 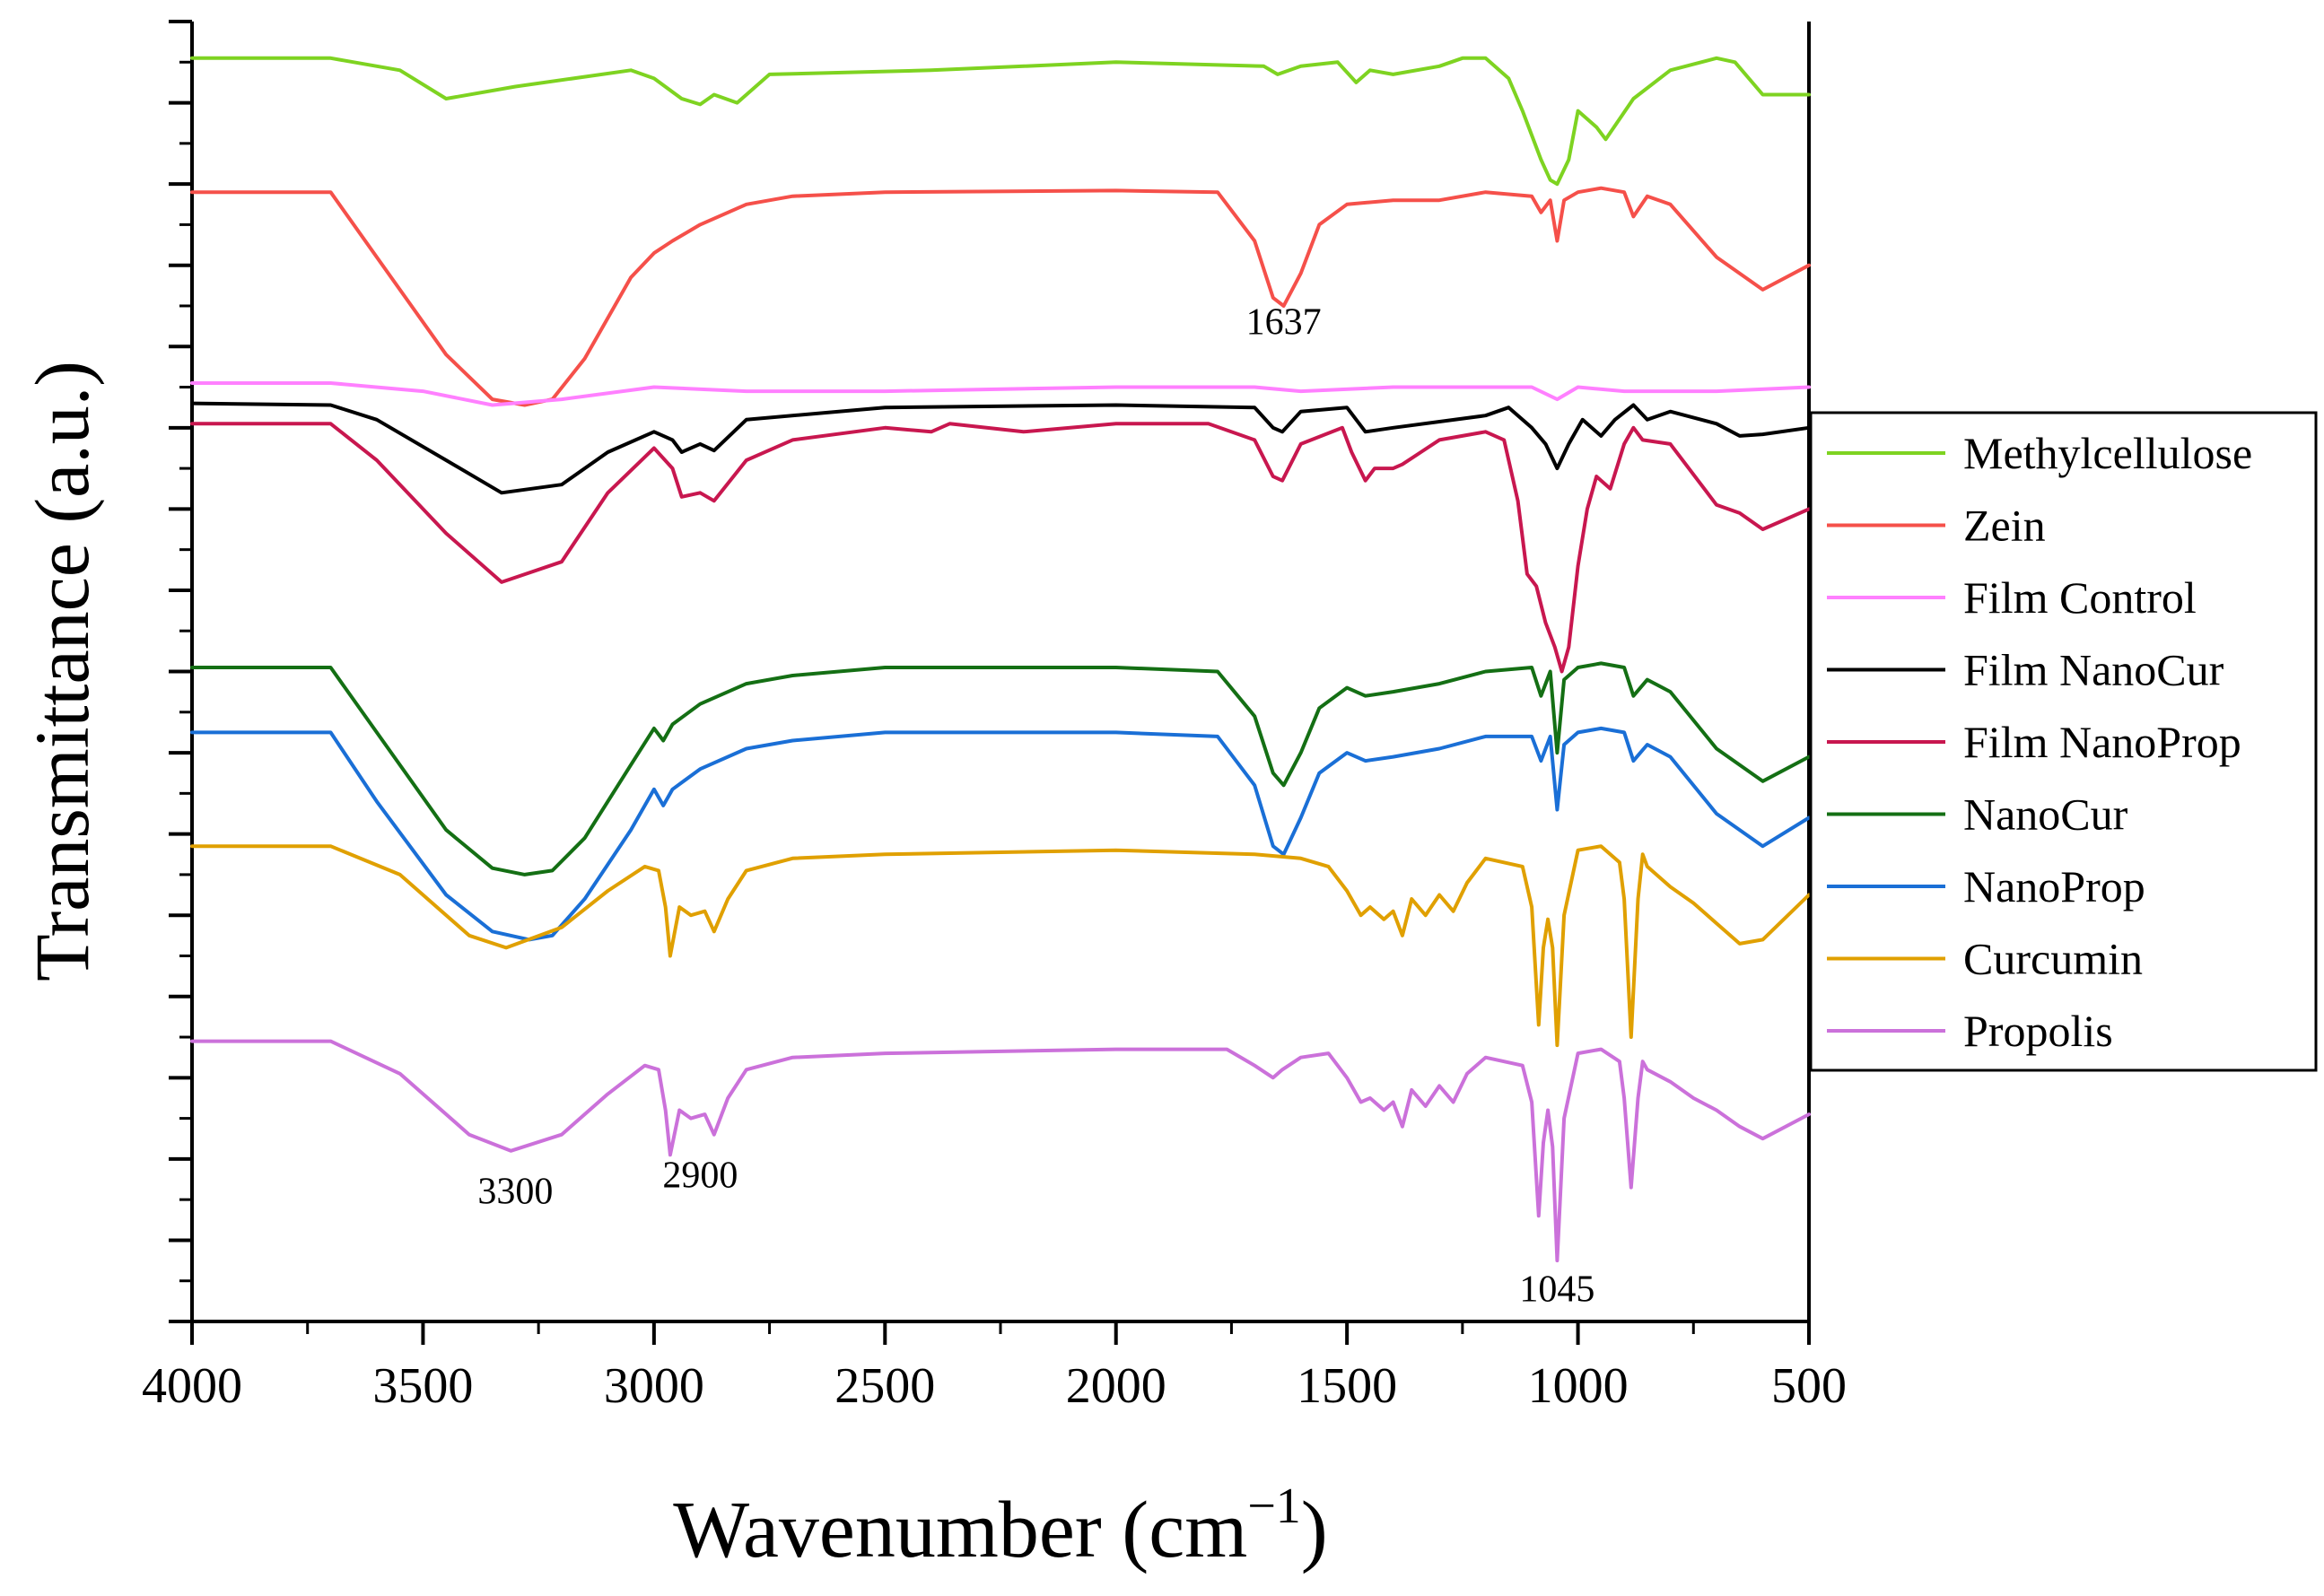 I want to click on series-line-film-control, so click(x=1001, y=394).